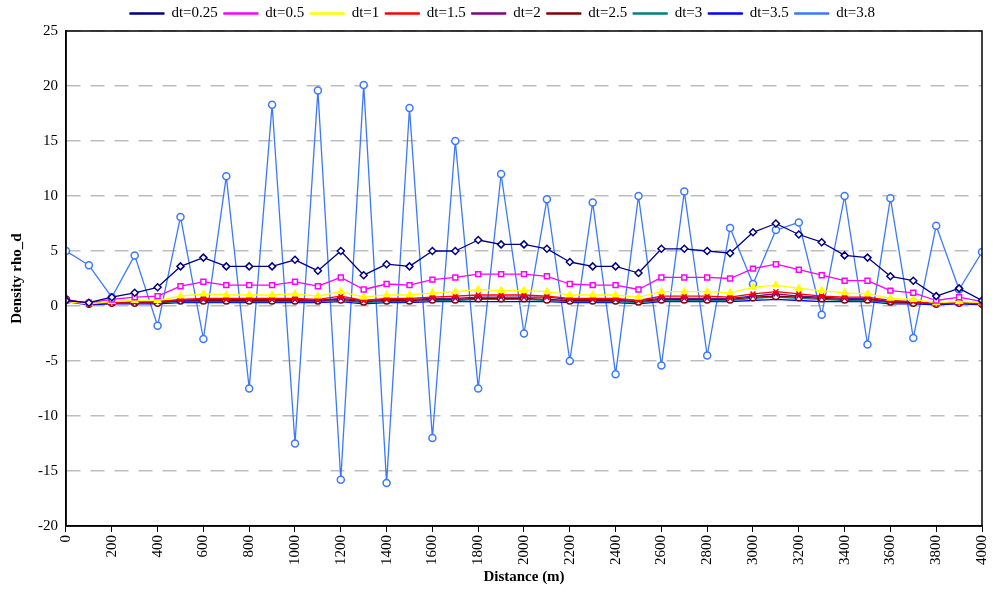 The image size is (1003, 594). I want to click on x-tick-label: 1000, so click(293, 550).